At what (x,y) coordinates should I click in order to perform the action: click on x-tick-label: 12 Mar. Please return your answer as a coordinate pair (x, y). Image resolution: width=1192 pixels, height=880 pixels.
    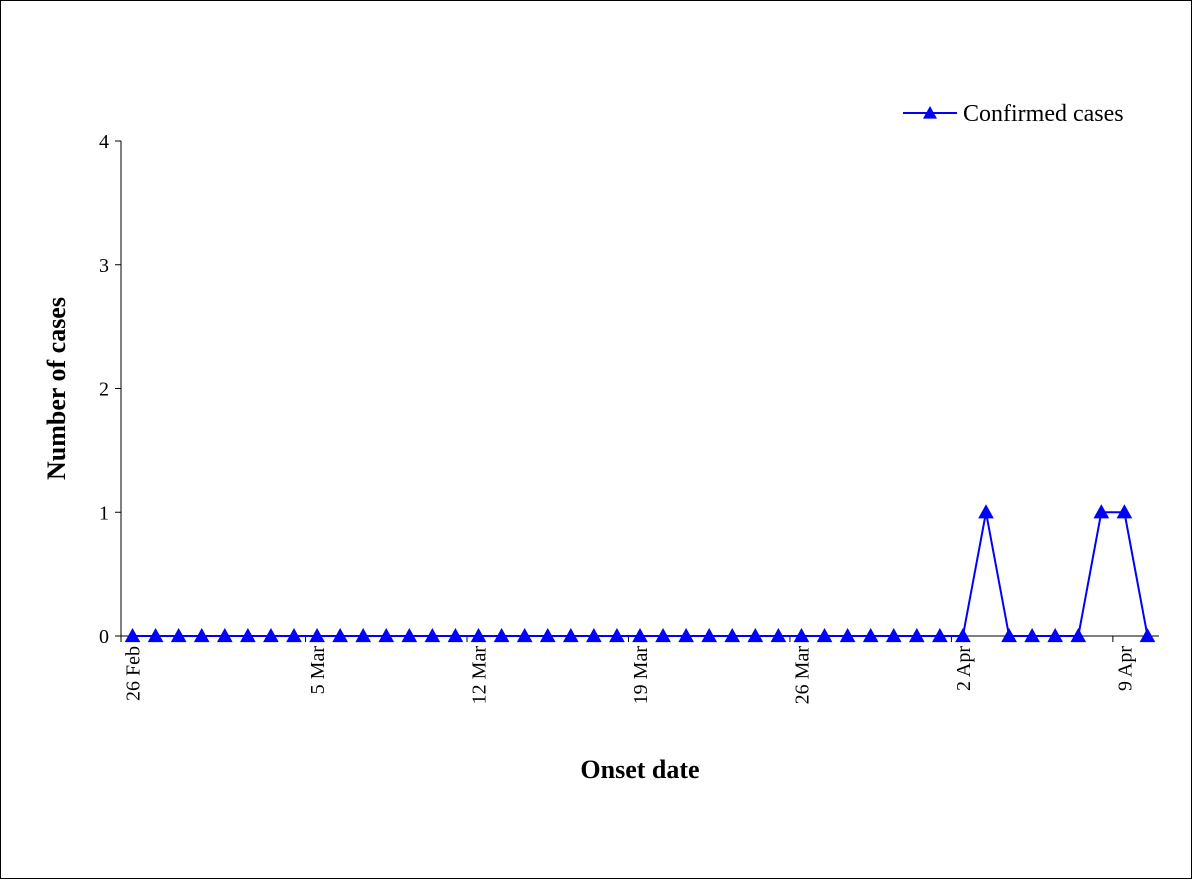
    Looking at the image, I should click on (480, 675).